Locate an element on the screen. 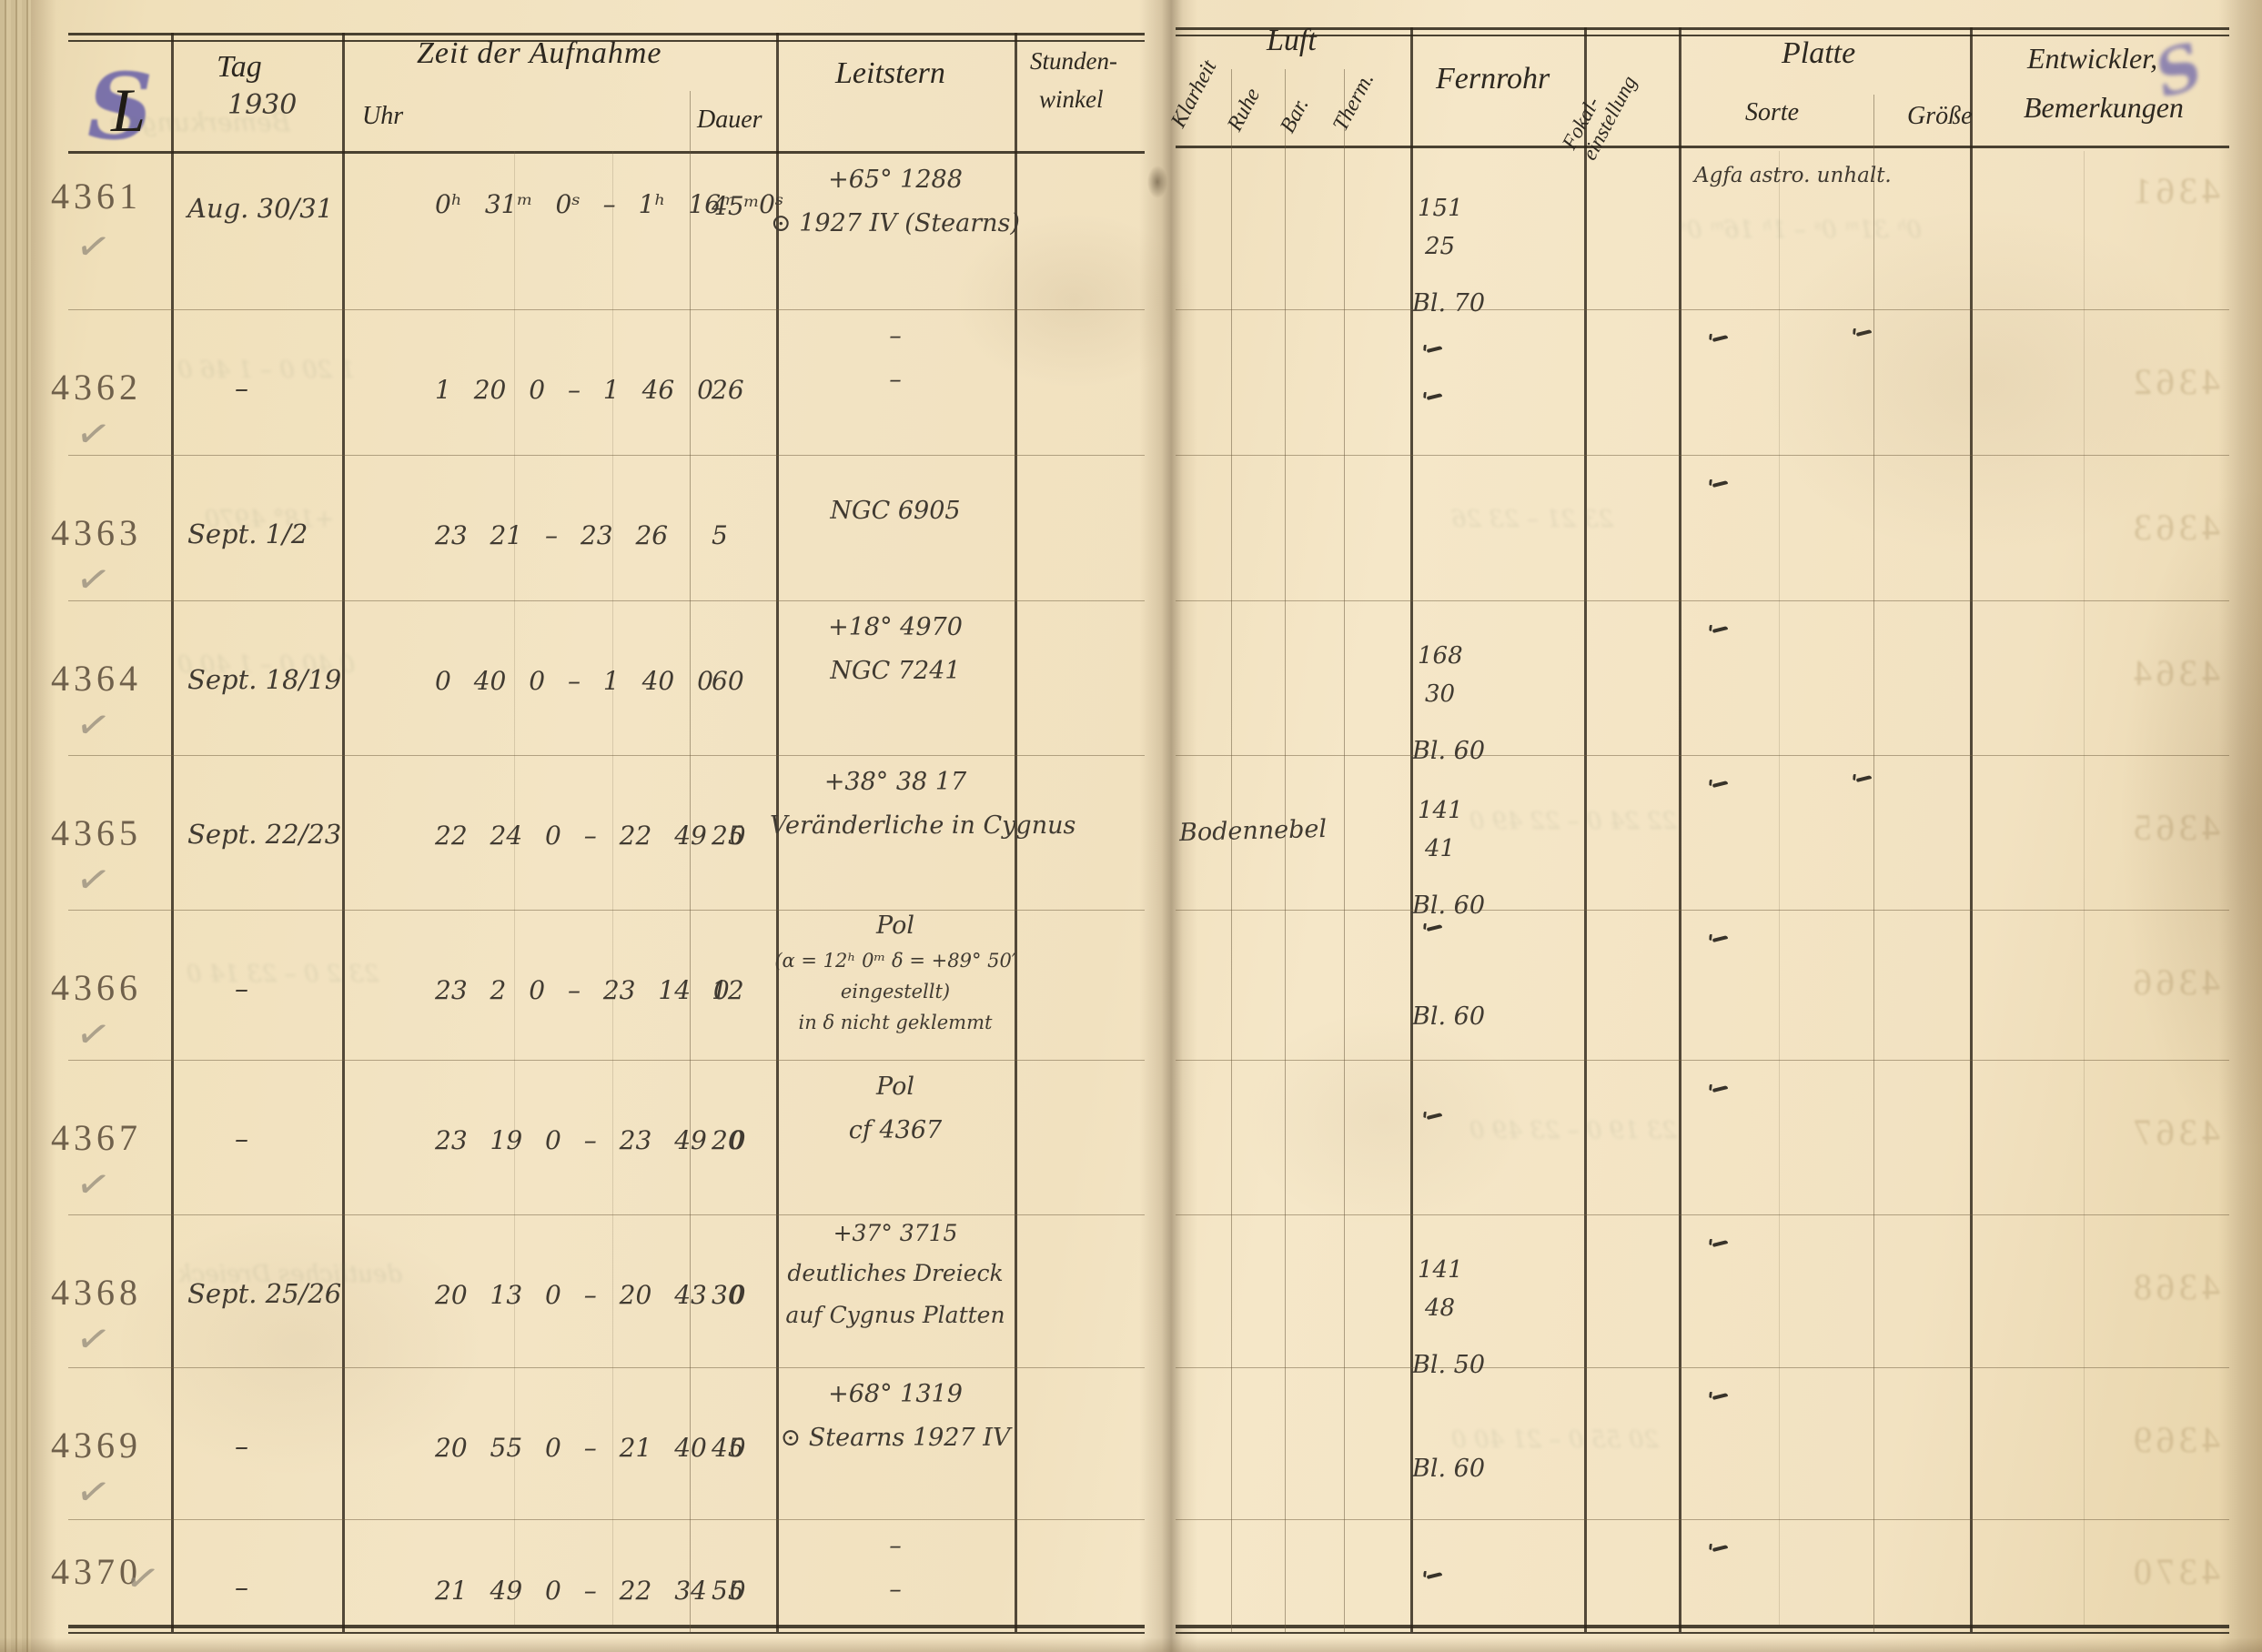 The image size is (2262, 1652). cell-uhr: 20 13 0 – 20 43 0 is located at coordinates (590, 1295).